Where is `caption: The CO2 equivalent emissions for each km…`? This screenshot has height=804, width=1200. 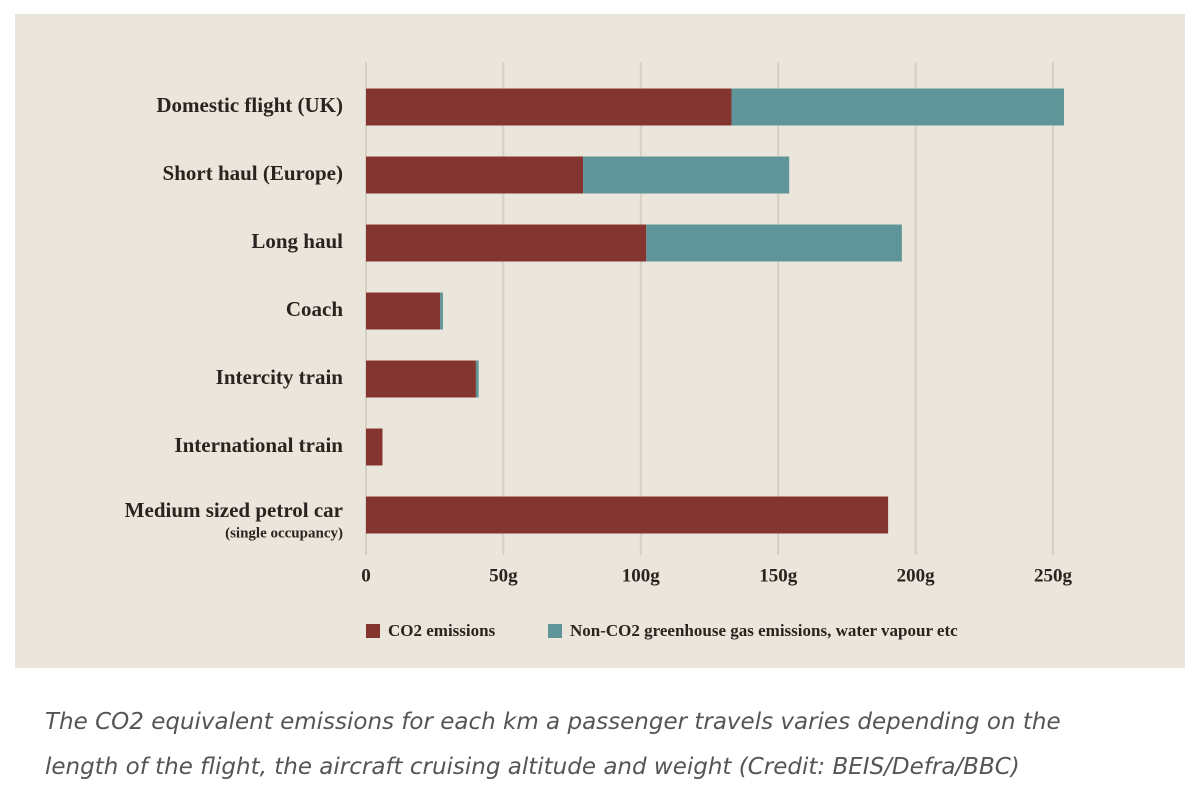
caption: The CO2 equivalent emissions for each km… is located at coordinates (553, 744).